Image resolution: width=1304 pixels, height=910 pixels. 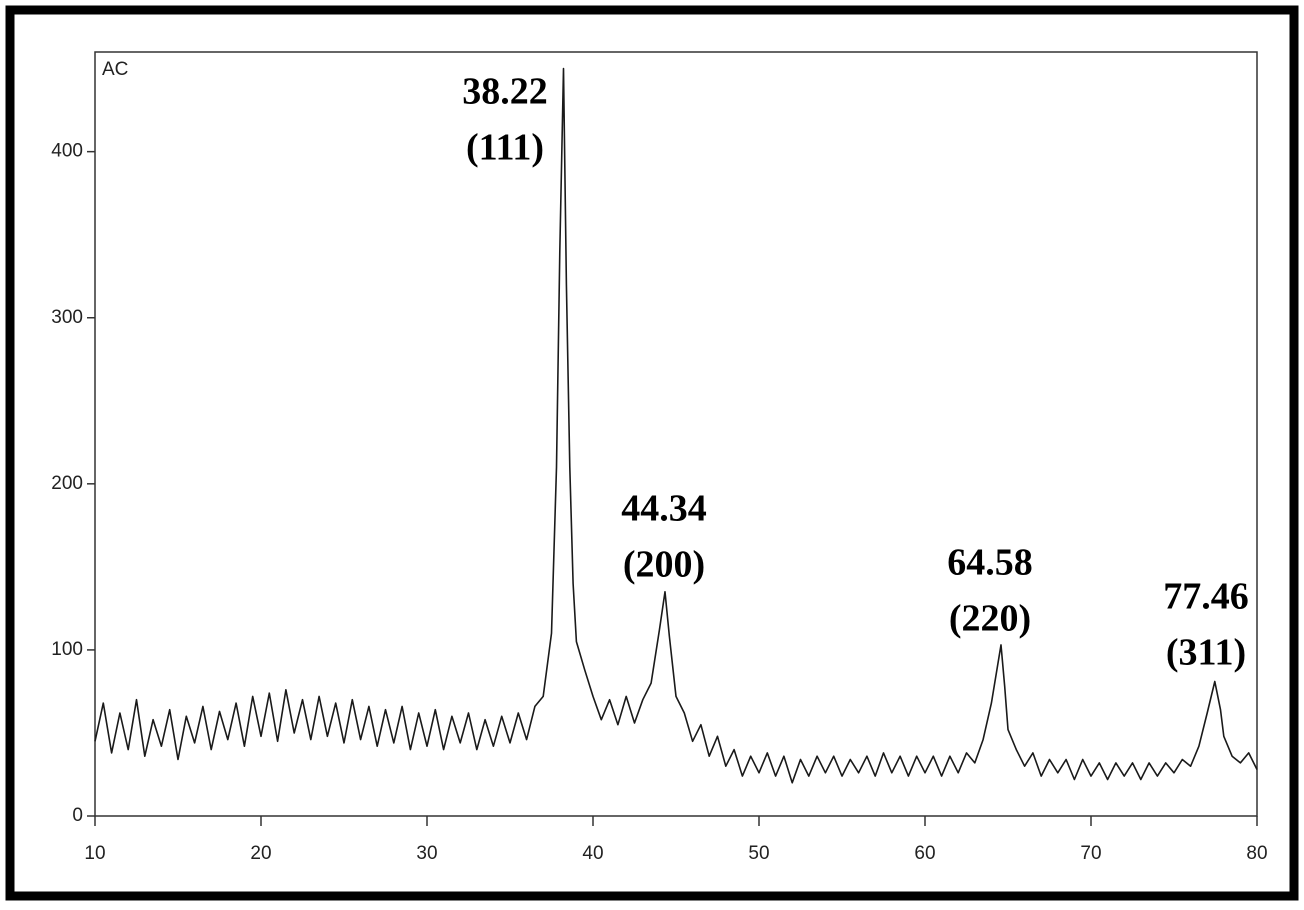 I want to click on x-tick-label: 60, so click(x=924, y=853).